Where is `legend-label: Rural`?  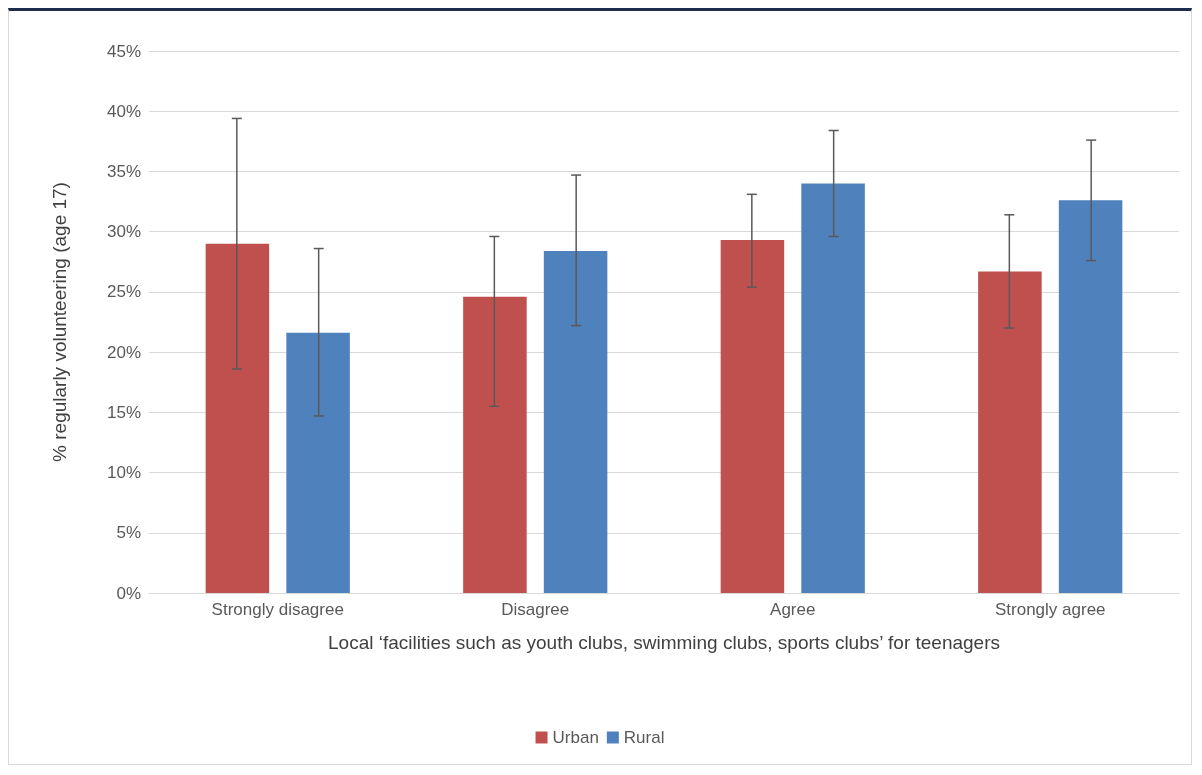 legend-label: Rural is located at coordinates (644, 737).